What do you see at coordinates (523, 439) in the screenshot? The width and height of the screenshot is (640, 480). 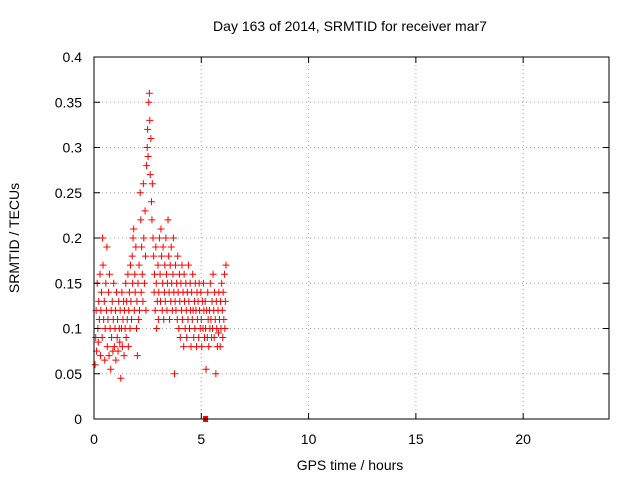 I see `x-tick-label: 20` at bounding box center [523, 439].